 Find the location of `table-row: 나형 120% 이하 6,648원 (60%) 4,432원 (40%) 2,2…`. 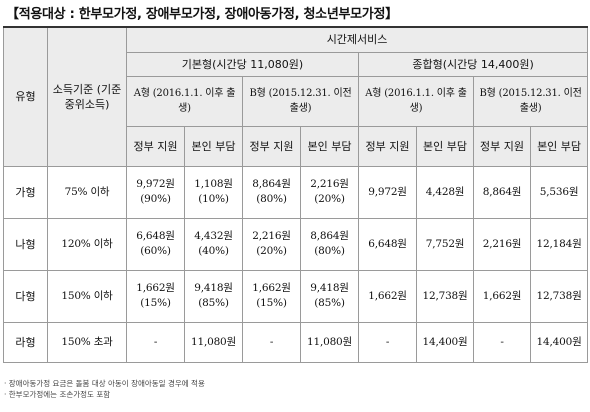

table-row: 나형 120% 이하 6,648원 (60%) 4,432원 (40%) 2,2… is located at coordinates (296, 244).